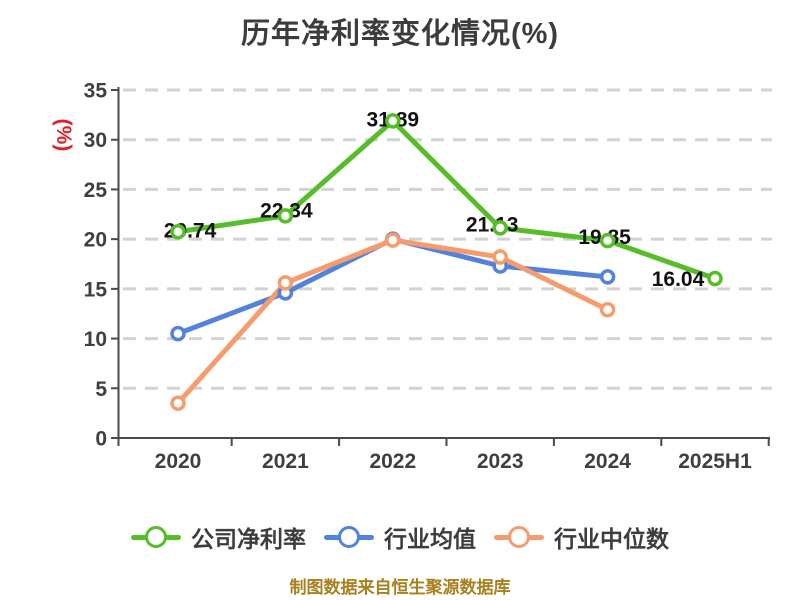  Describe the element at coordinates (95, 140) in the screenshot. I see `y-tick-label-30: 30` at that location.